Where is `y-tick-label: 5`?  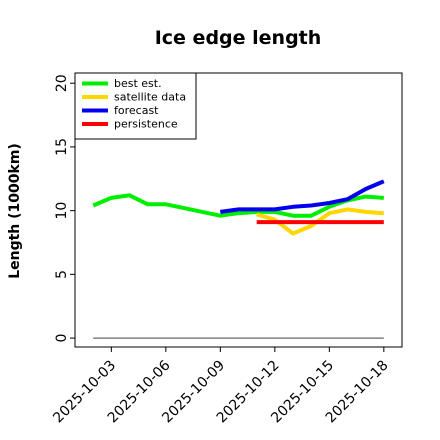
y-tick-label: 5 is located at coordinates (62, 274).